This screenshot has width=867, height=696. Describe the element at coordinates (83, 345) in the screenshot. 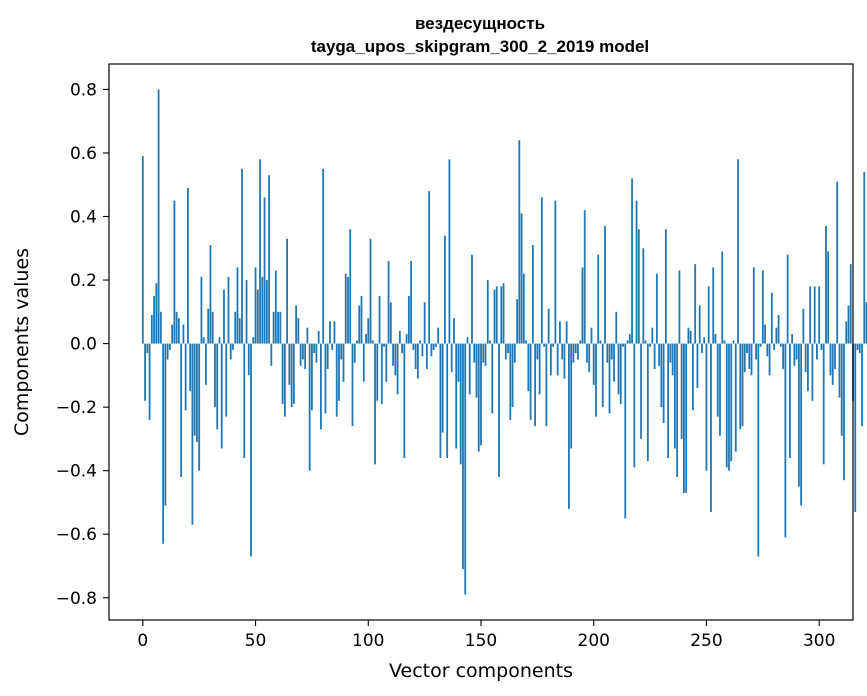

I see `y-tick-label: 0.0` at that location.